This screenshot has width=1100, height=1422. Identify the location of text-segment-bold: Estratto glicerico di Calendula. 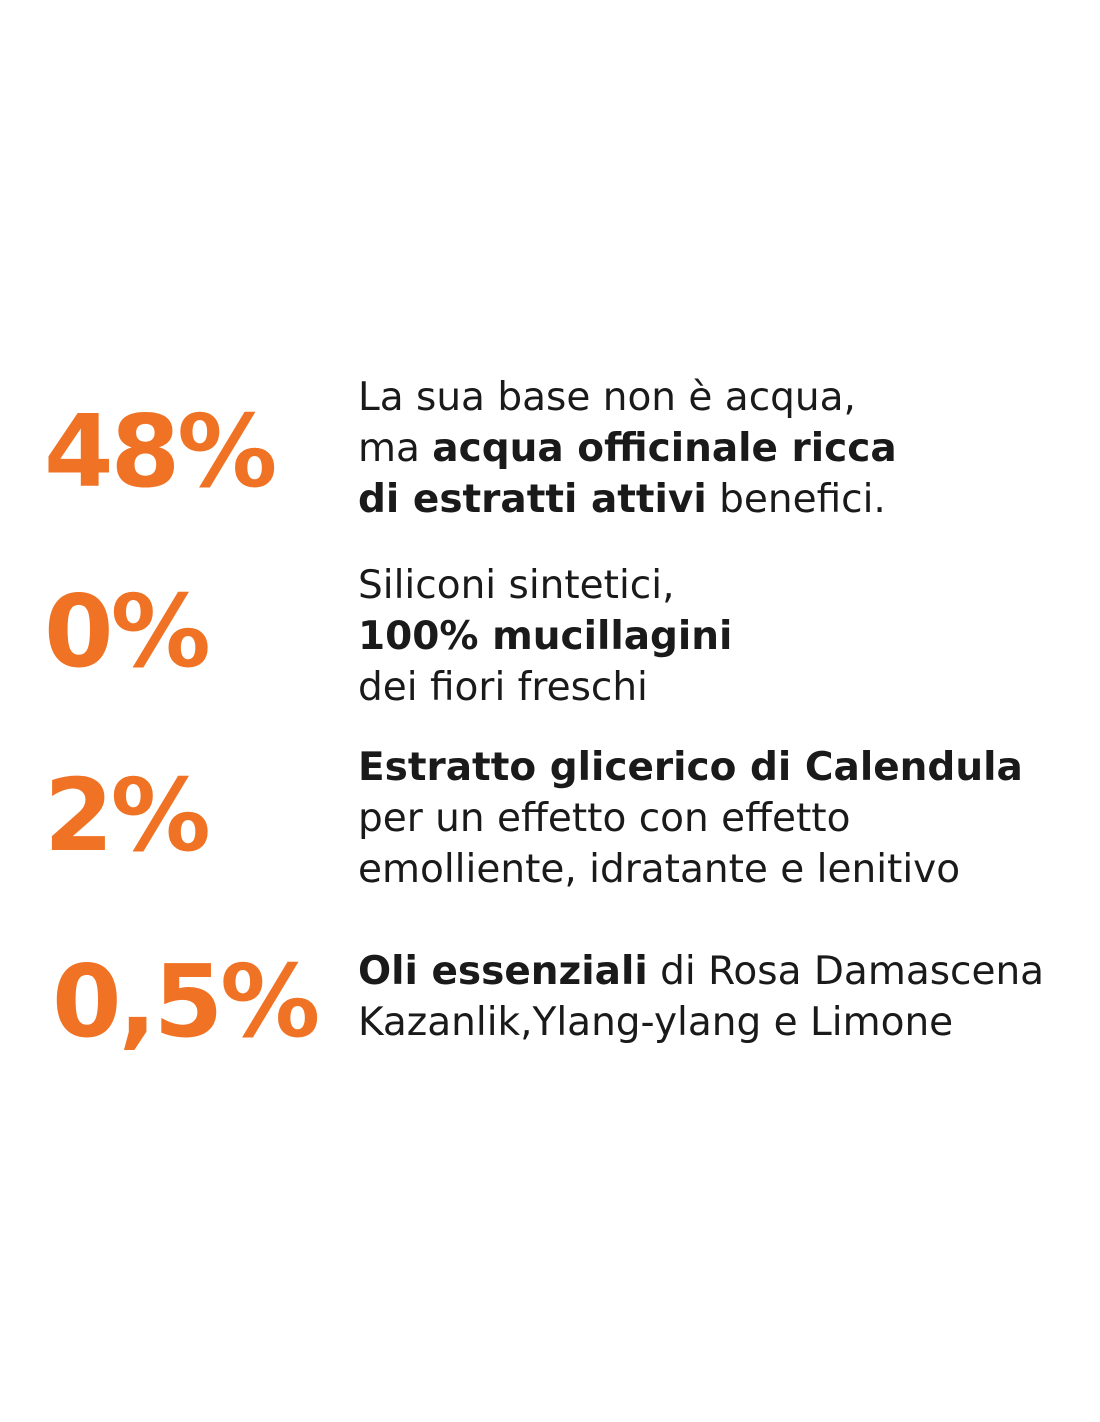
(690, 767).